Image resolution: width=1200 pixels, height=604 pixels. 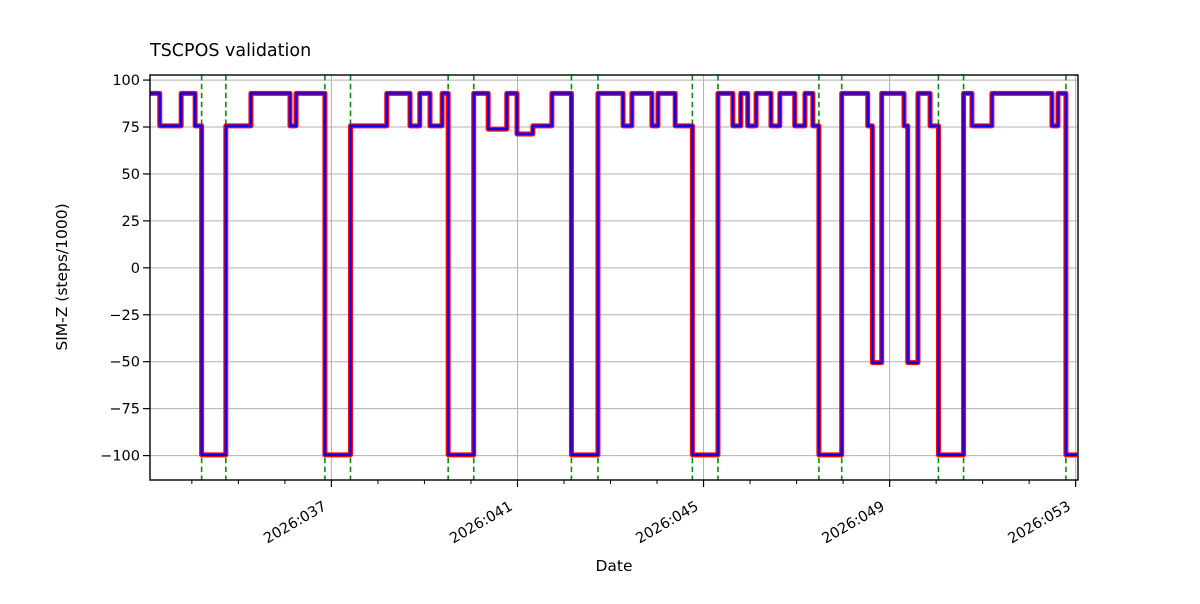 I want to click on x-tick-label: 2026:045, so click(x=667, y=523).